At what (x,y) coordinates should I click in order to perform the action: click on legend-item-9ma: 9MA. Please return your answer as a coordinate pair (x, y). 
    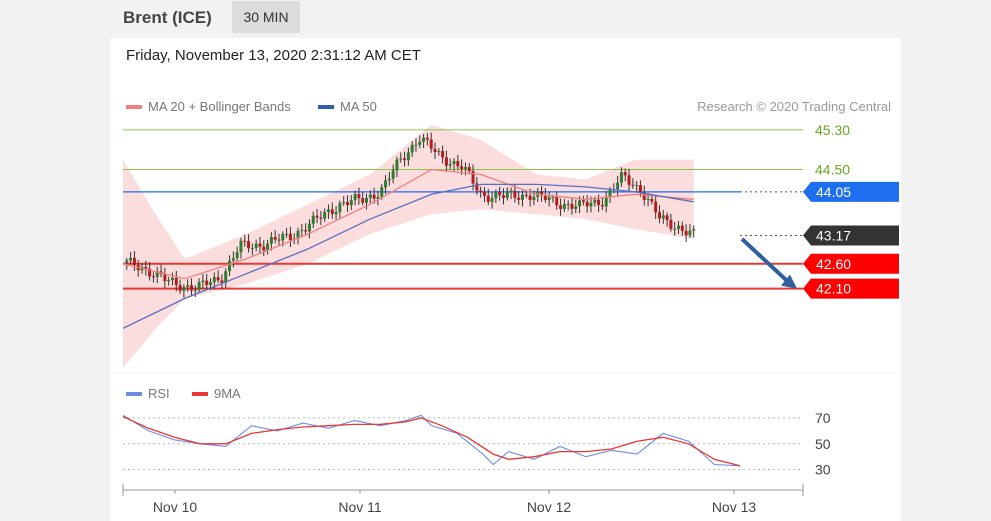
    Looking at the image, I should click on (216, 393).